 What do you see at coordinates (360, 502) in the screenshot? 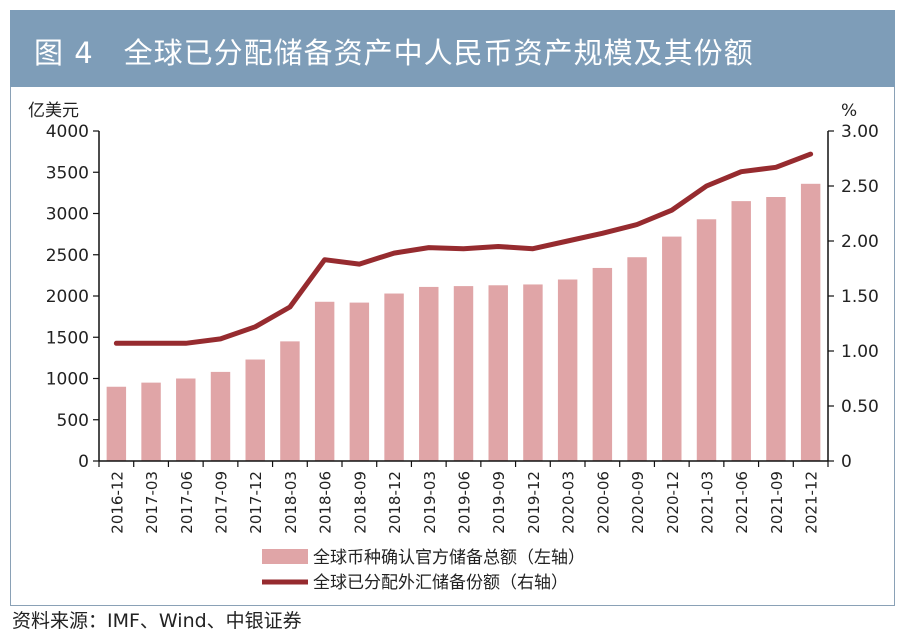
I see `x-tick-label: 2018-09` at bounding box center [360, 502].